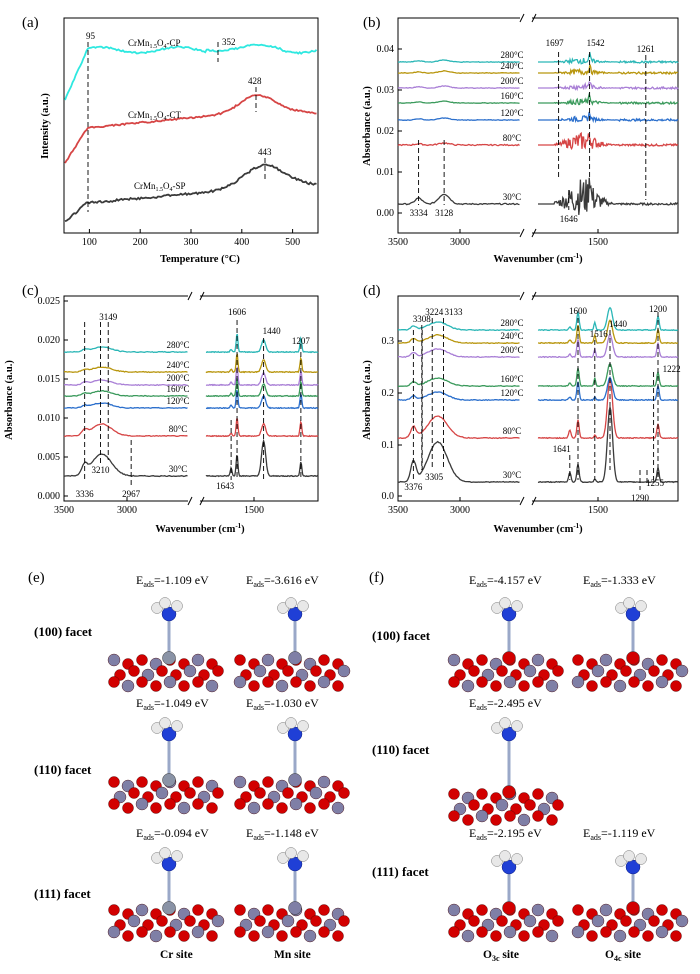 This screenshot has height=974, width=700. I want to click on energy-f-o4c-111: Eads=-1.119 eV, so click(619, 834).